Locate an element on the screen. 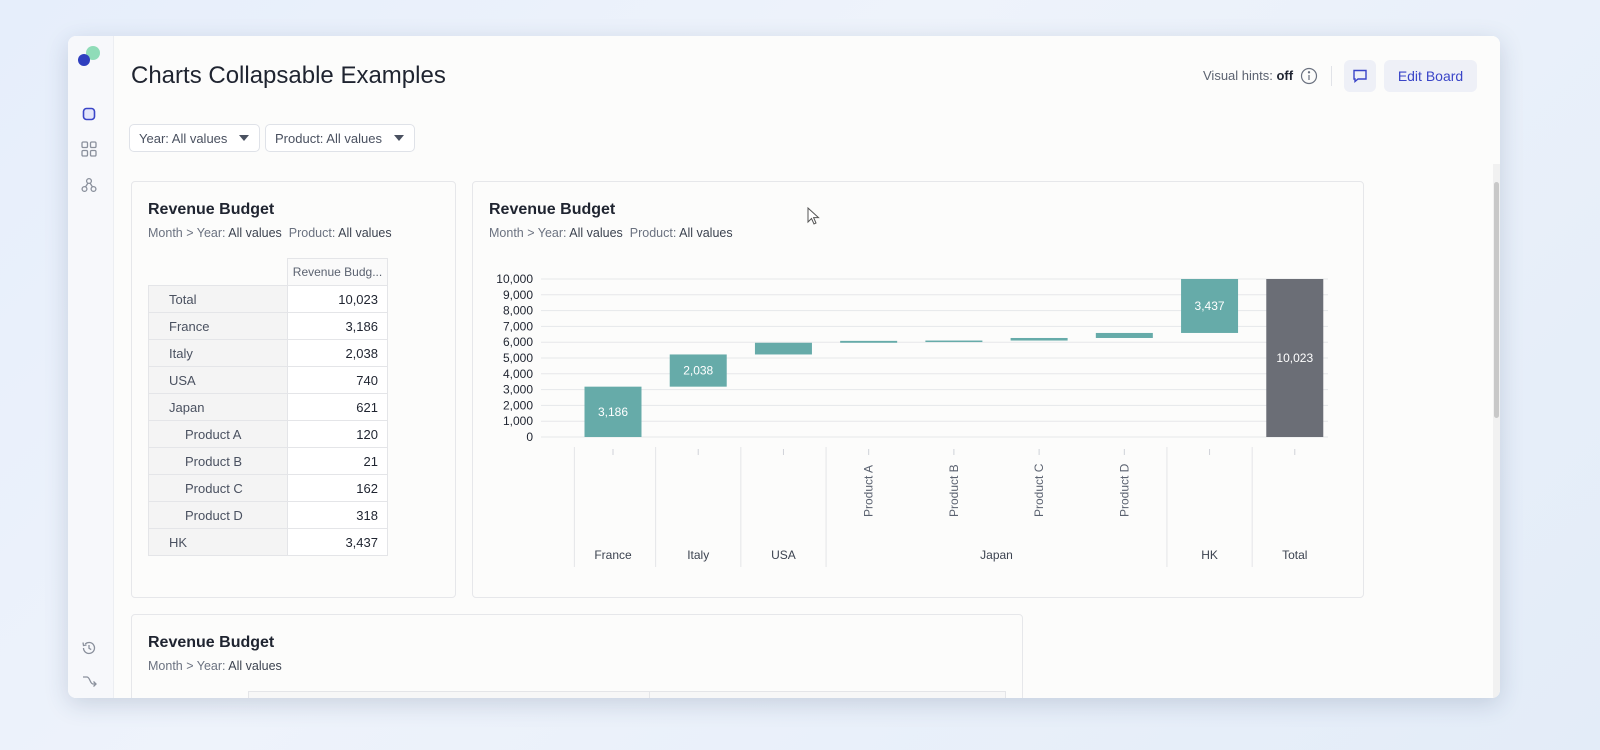 Image resolution: width=1600 pixels, height=750 pixels. bottom-table-card: Revenue Budget Month > Year: All values is located at coordinates (577, 656).